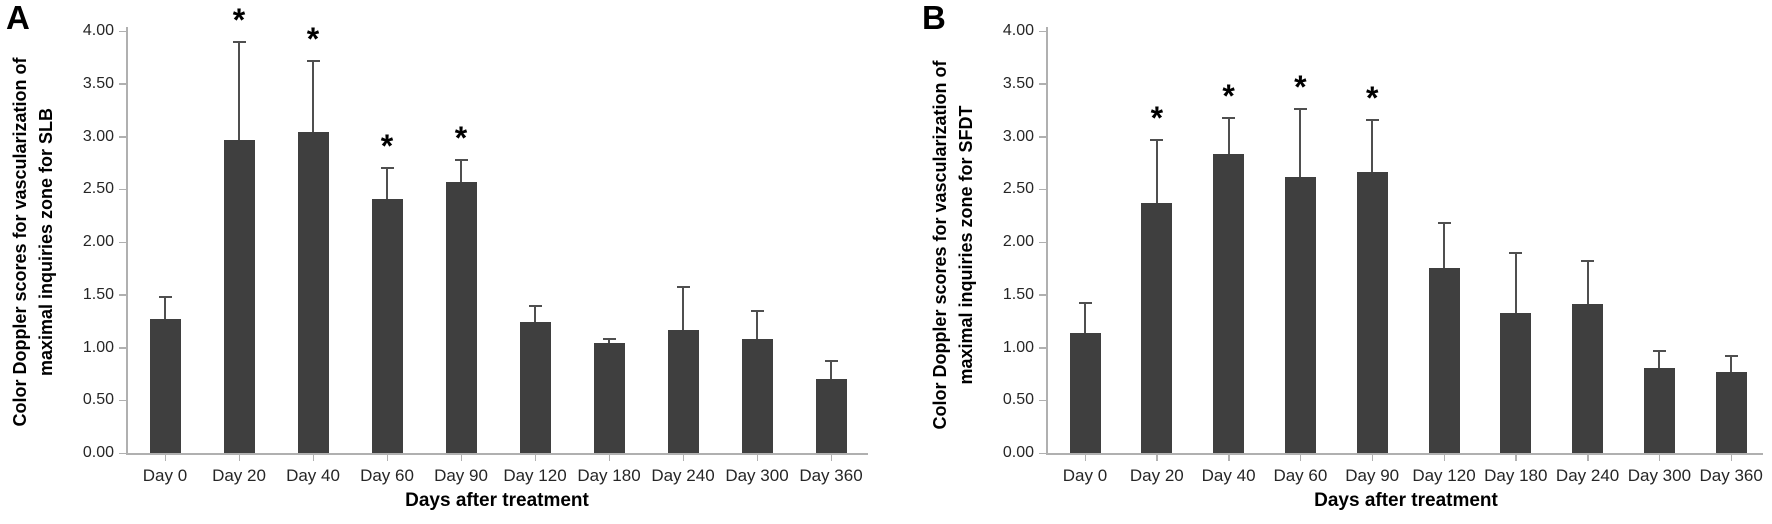  Describe the element at coordinates (1516, 382) in the screenshot. I see `panel-b-bar-day180` at that location.